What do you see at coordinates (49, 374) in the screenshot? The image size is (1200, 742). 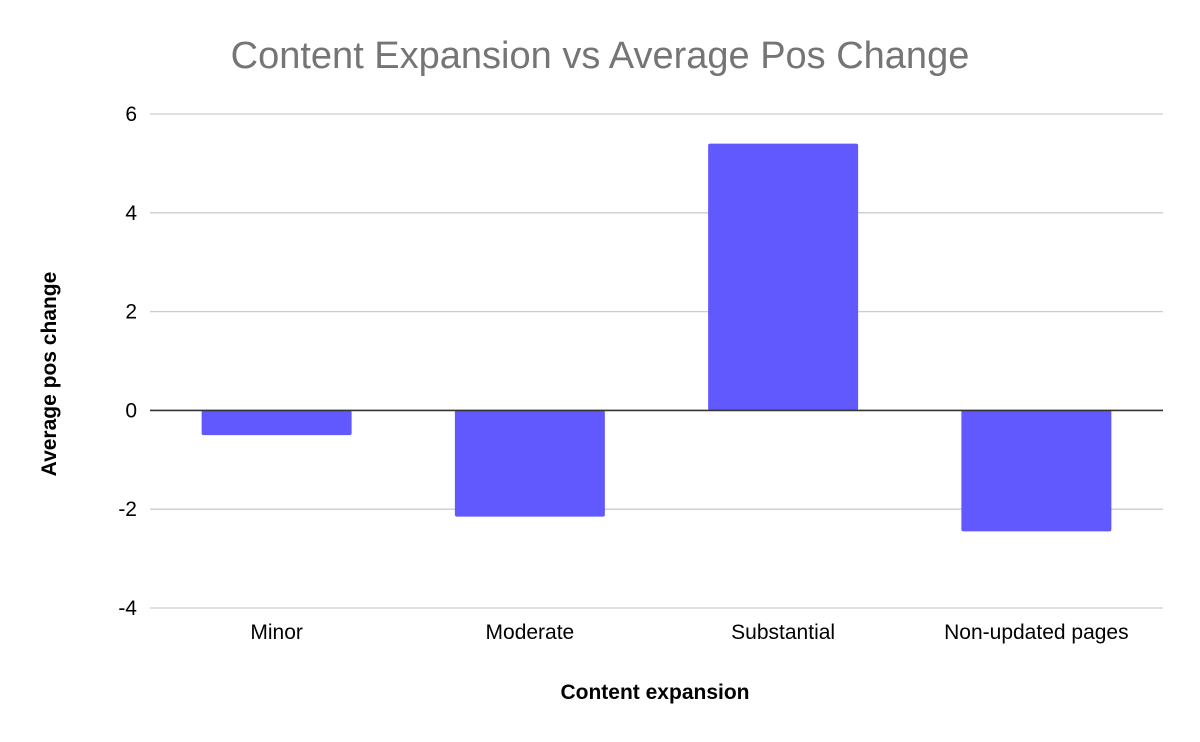 I see `y-axis-title: Average pos change` at bounding box center [49, 374].